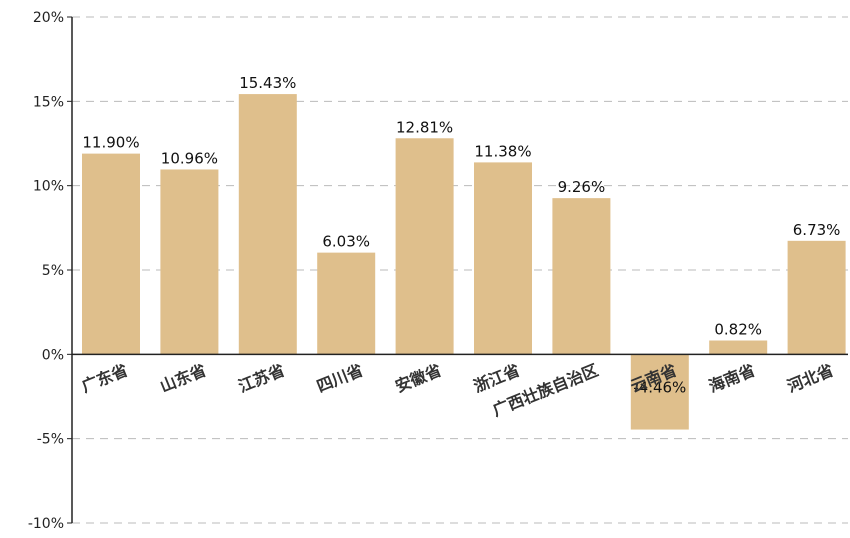  Describe the element at coordinates (50, 440) in the screenshot. I see `y-tick-label-5: -5%` at that location.